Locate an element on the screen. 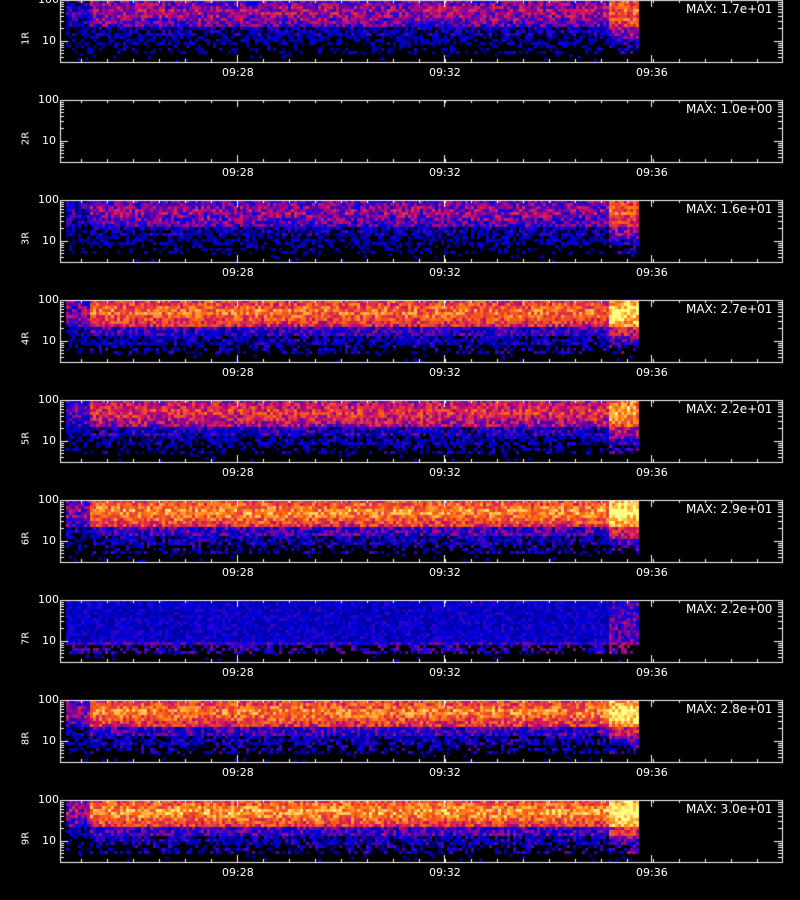 The height and width of the screenshot is (900, 800). panel-6R: 100 10 09:28 09:32 09:36 6R MAX: 2.9e+01 is located at coordinates (400, 530).